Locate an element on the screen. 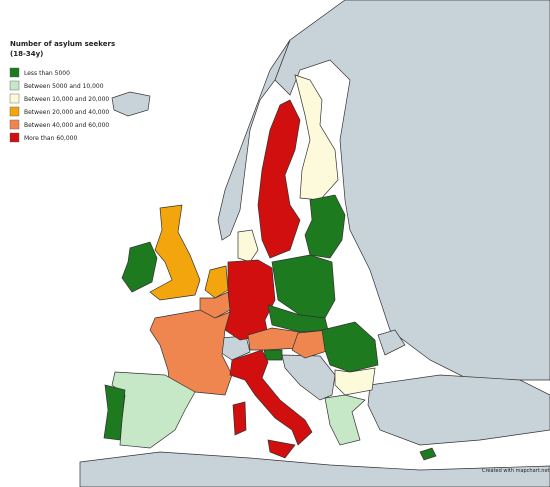 Image resolution: width=550 pixels, height=487 pixels. portugal is located at coordinates (114, 412).